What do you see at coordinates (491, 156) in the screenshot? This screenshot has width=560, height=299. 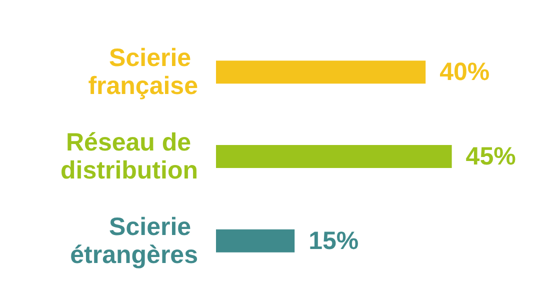 I see `data-label: 45%` at bounding box center [491, 156].